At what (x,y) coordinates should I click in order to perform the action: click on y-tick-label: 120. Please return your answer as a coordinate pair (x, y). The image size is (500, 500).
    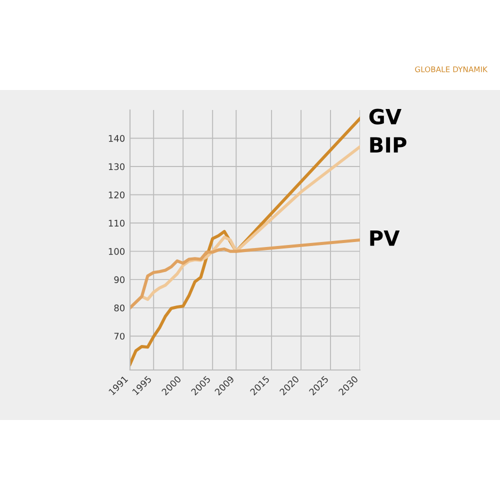
    Looking at the image, I should click on (116, 195).